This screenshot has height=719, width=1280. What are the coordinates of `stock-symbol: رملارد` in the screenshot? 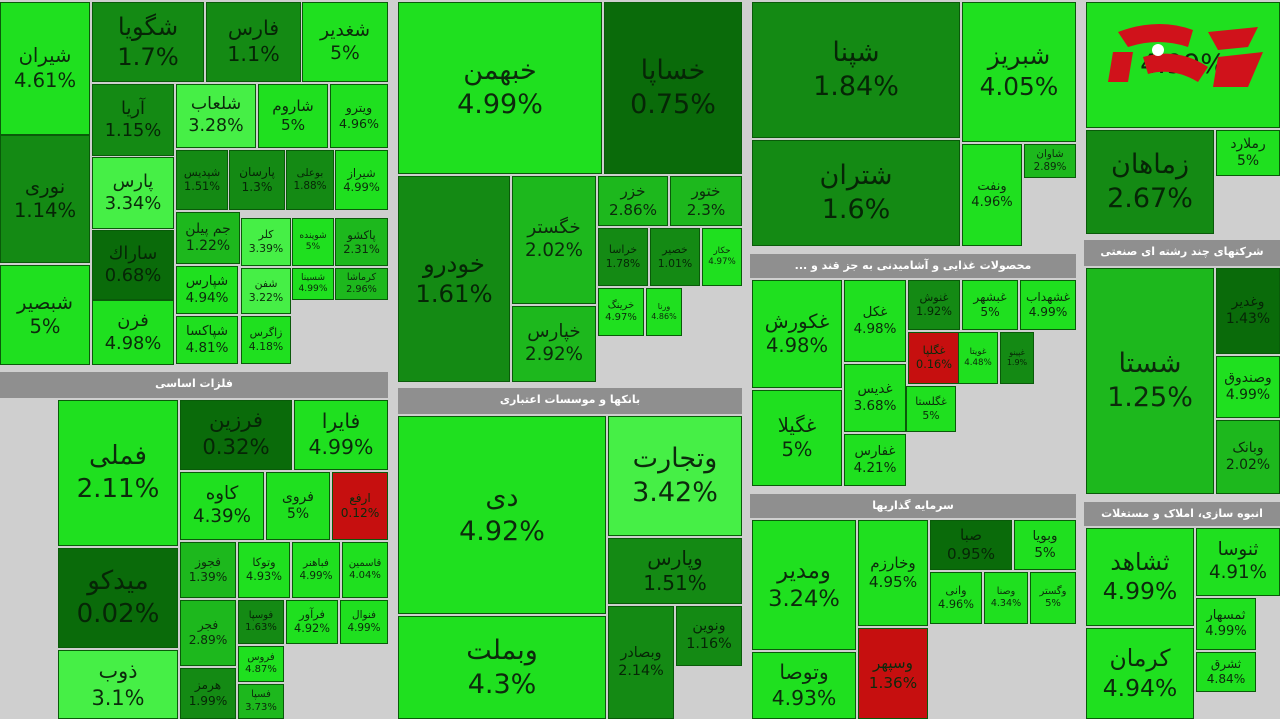 It's located at (1248, 143).